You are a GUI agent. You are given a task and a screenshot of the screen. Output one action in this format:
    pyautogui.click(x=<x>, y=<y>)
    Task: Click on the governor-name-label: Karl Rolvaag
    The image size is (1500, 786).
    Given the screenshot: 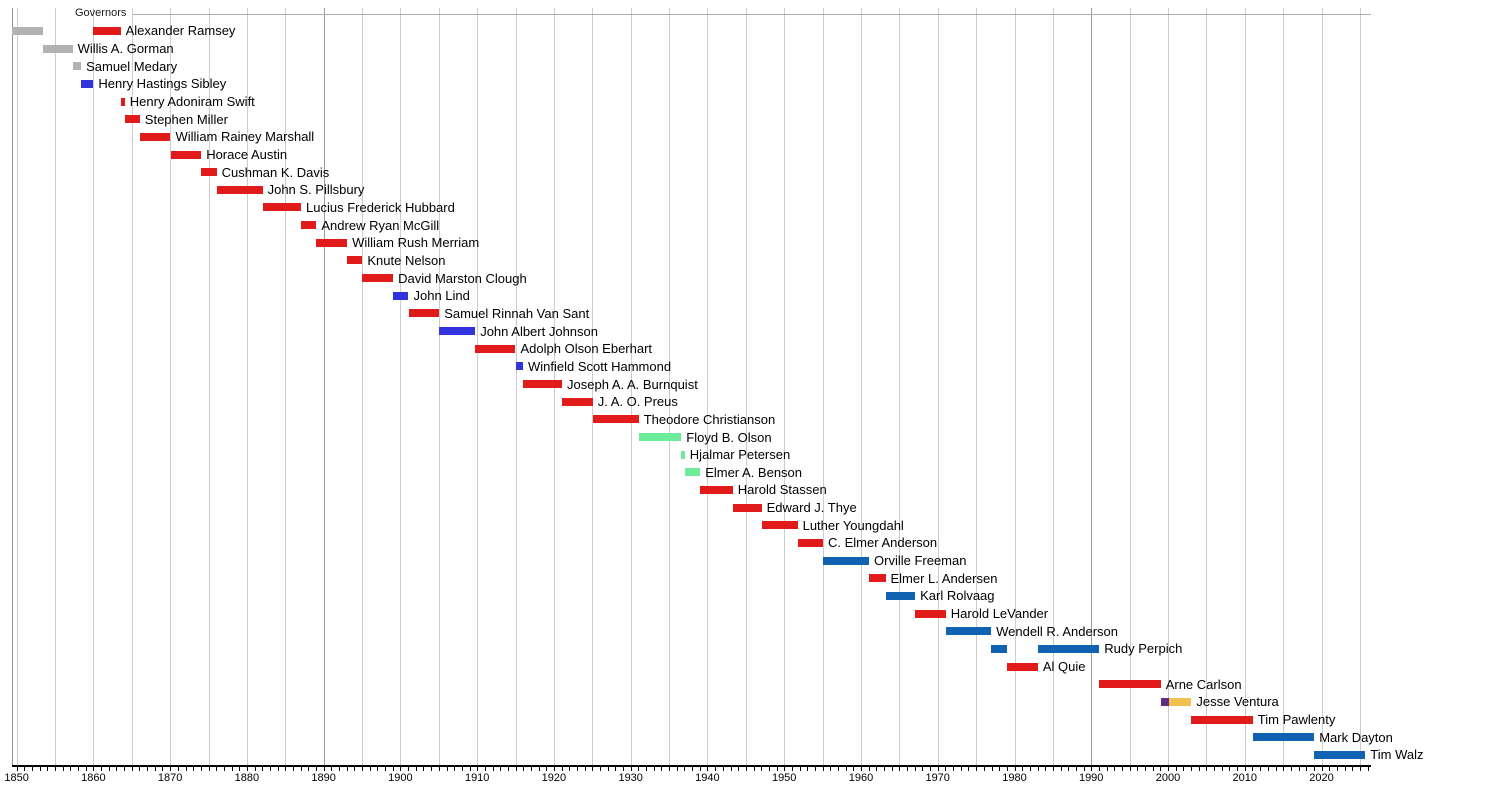 What is the action you would take?
    pyautogui.click(x=957, y=596)
    